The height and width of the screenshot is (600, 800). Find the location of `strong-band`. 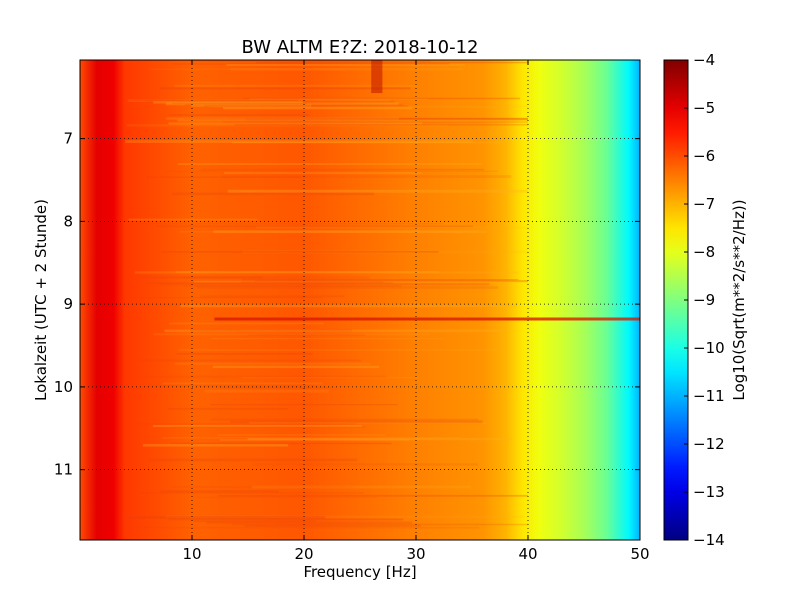

strong-band is located at coordinates (427, 319).